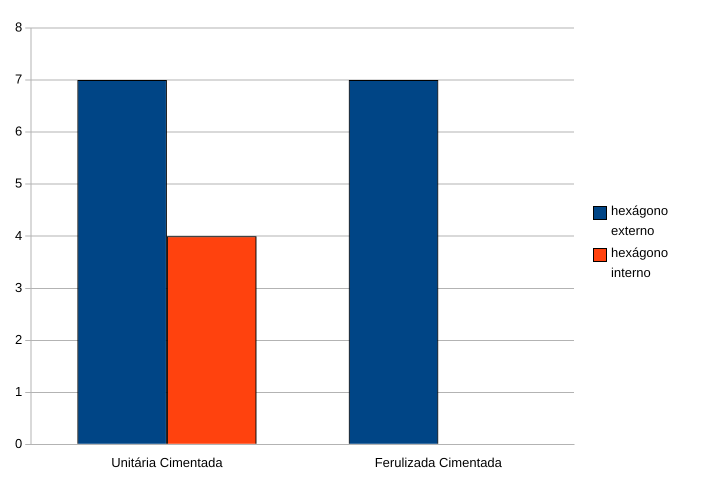 The image size is (712, 478). What do you see at coordinates (18, 79) in the screenshot?
I see `y-tick-label: 7` at bounding box center [18, 79].